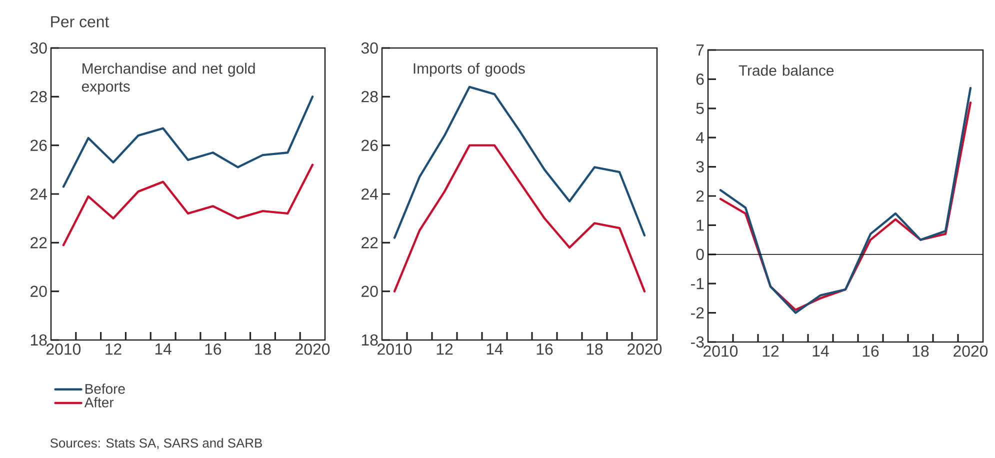  What do you see at coordinates (700, 138) in the screenshot?
I see `y-tick-label: 4` at bounding box center [700, 138].